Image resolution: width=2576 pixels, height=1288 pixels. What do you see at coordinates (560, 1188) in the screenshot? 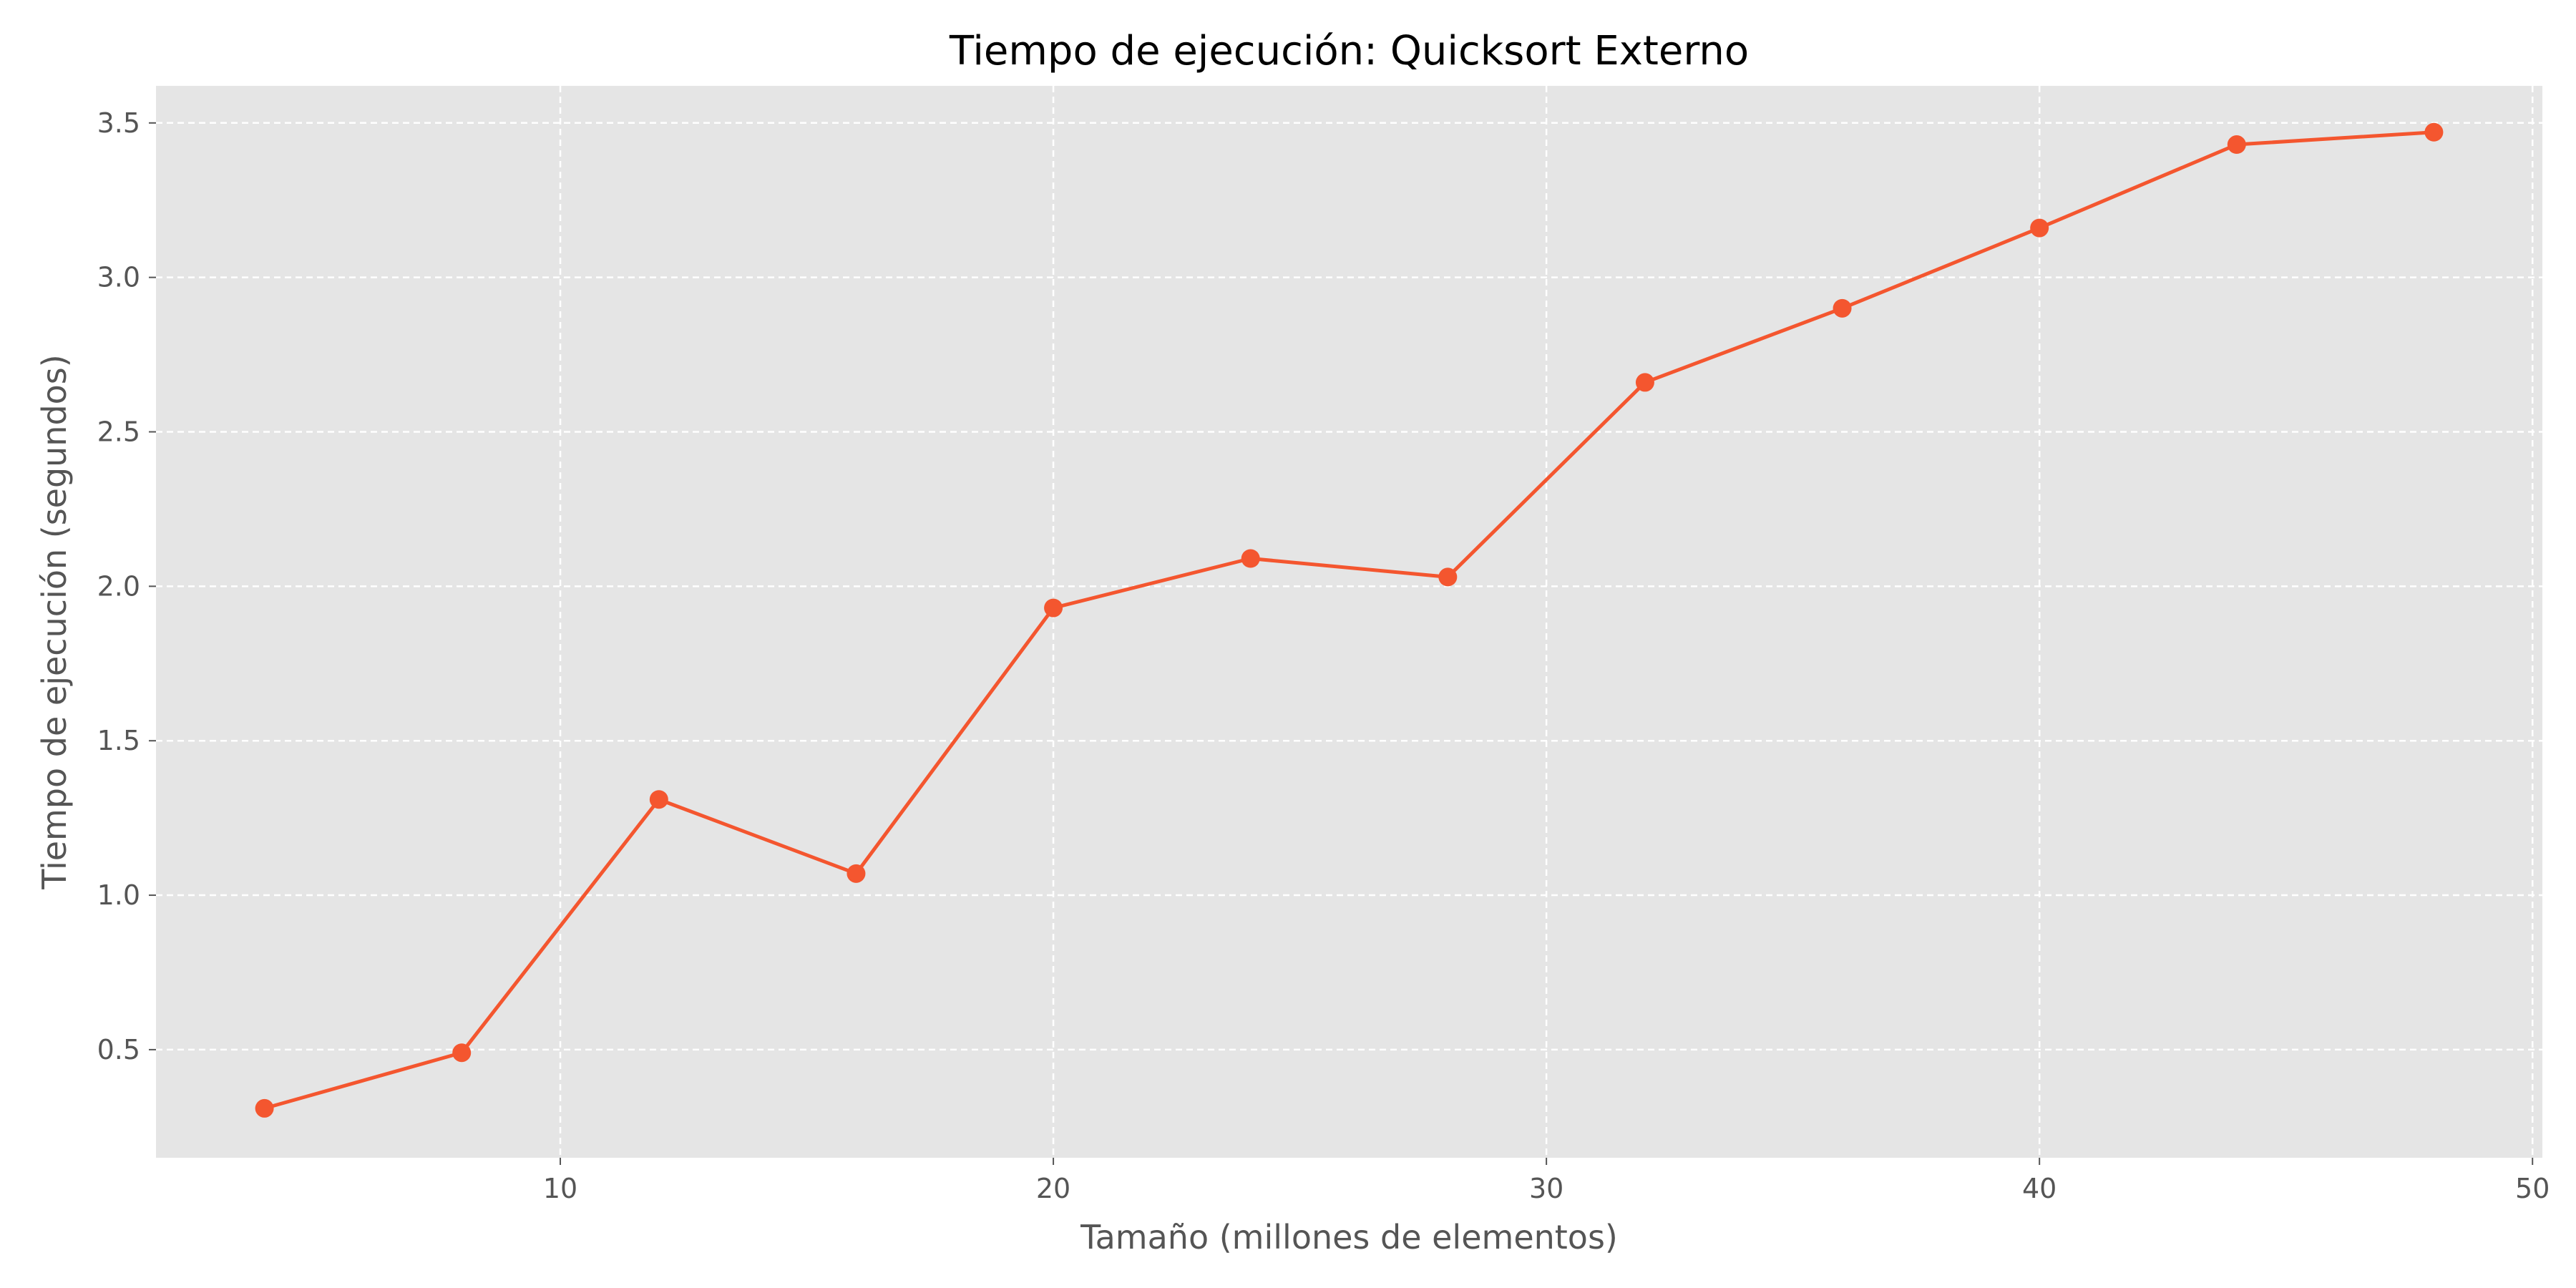
I see `x-tick-label: 10` at bounding box center [560, 1188].